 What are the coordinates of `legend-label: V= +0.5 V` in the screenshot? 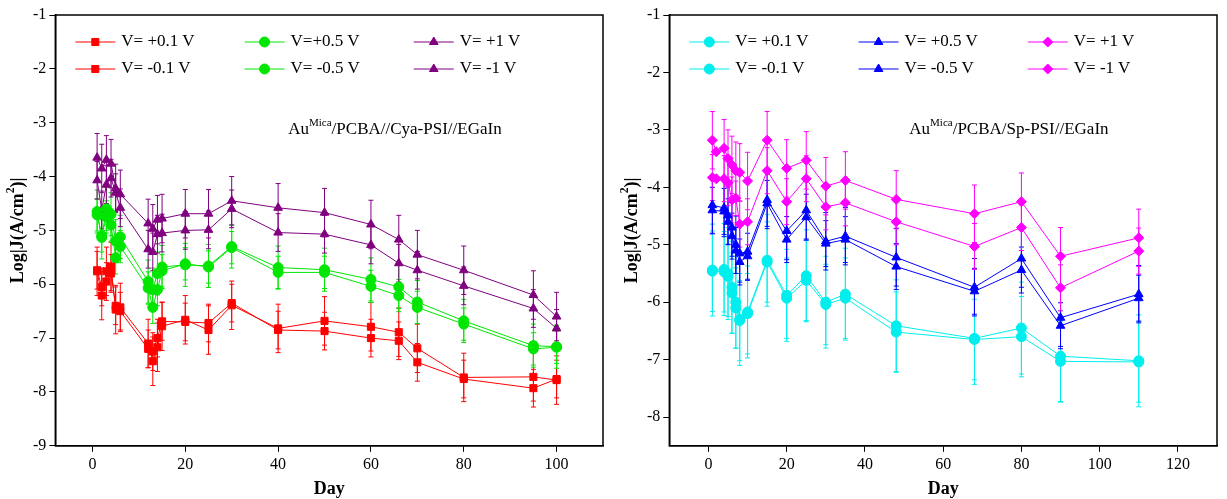 It's located at (941, 41).